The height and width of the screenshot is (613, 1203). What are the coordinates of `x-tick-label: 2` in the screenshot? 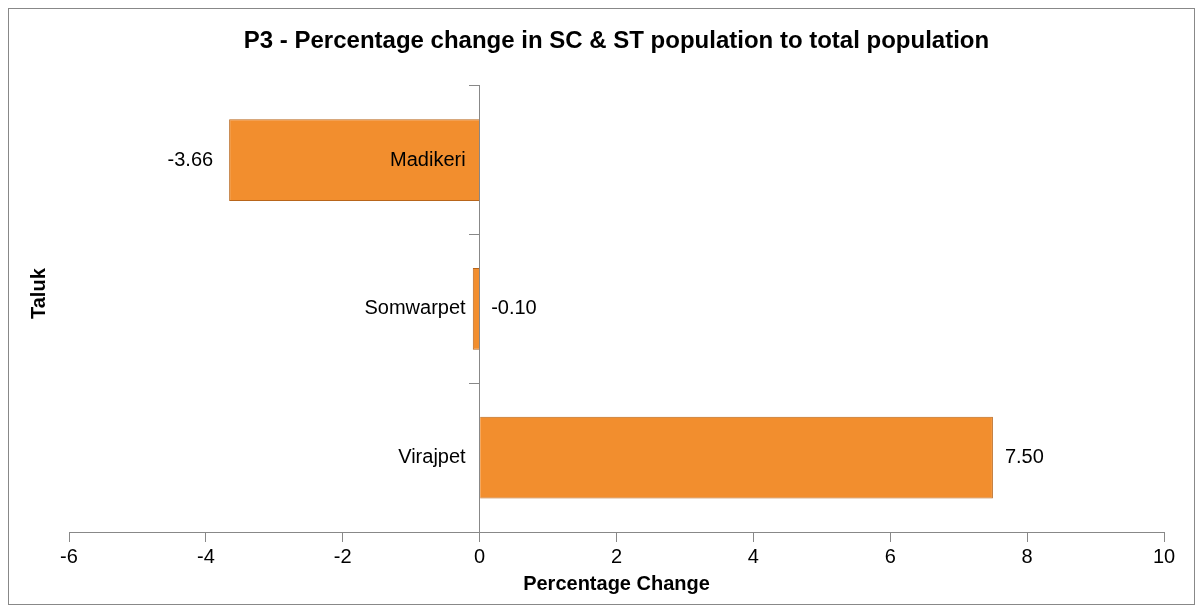 It's located at (616, 555).